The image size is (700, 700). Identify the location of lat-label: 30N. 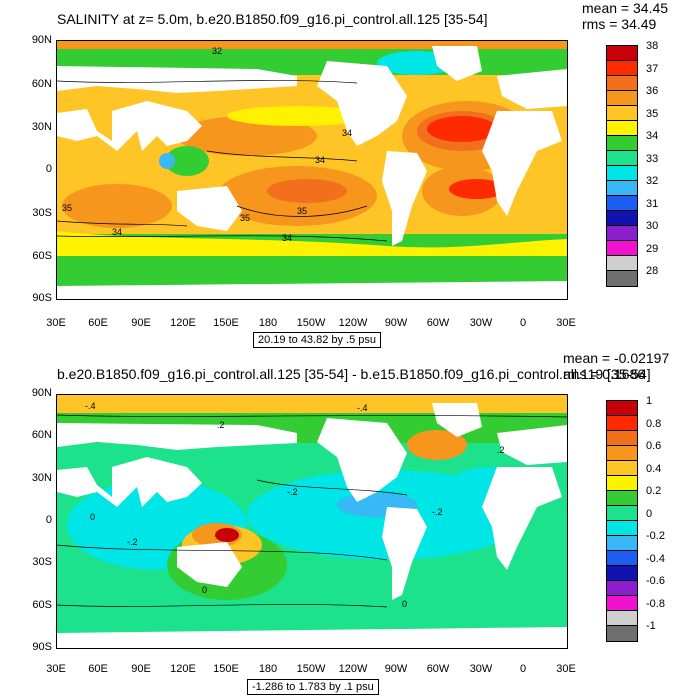
(41, 478).